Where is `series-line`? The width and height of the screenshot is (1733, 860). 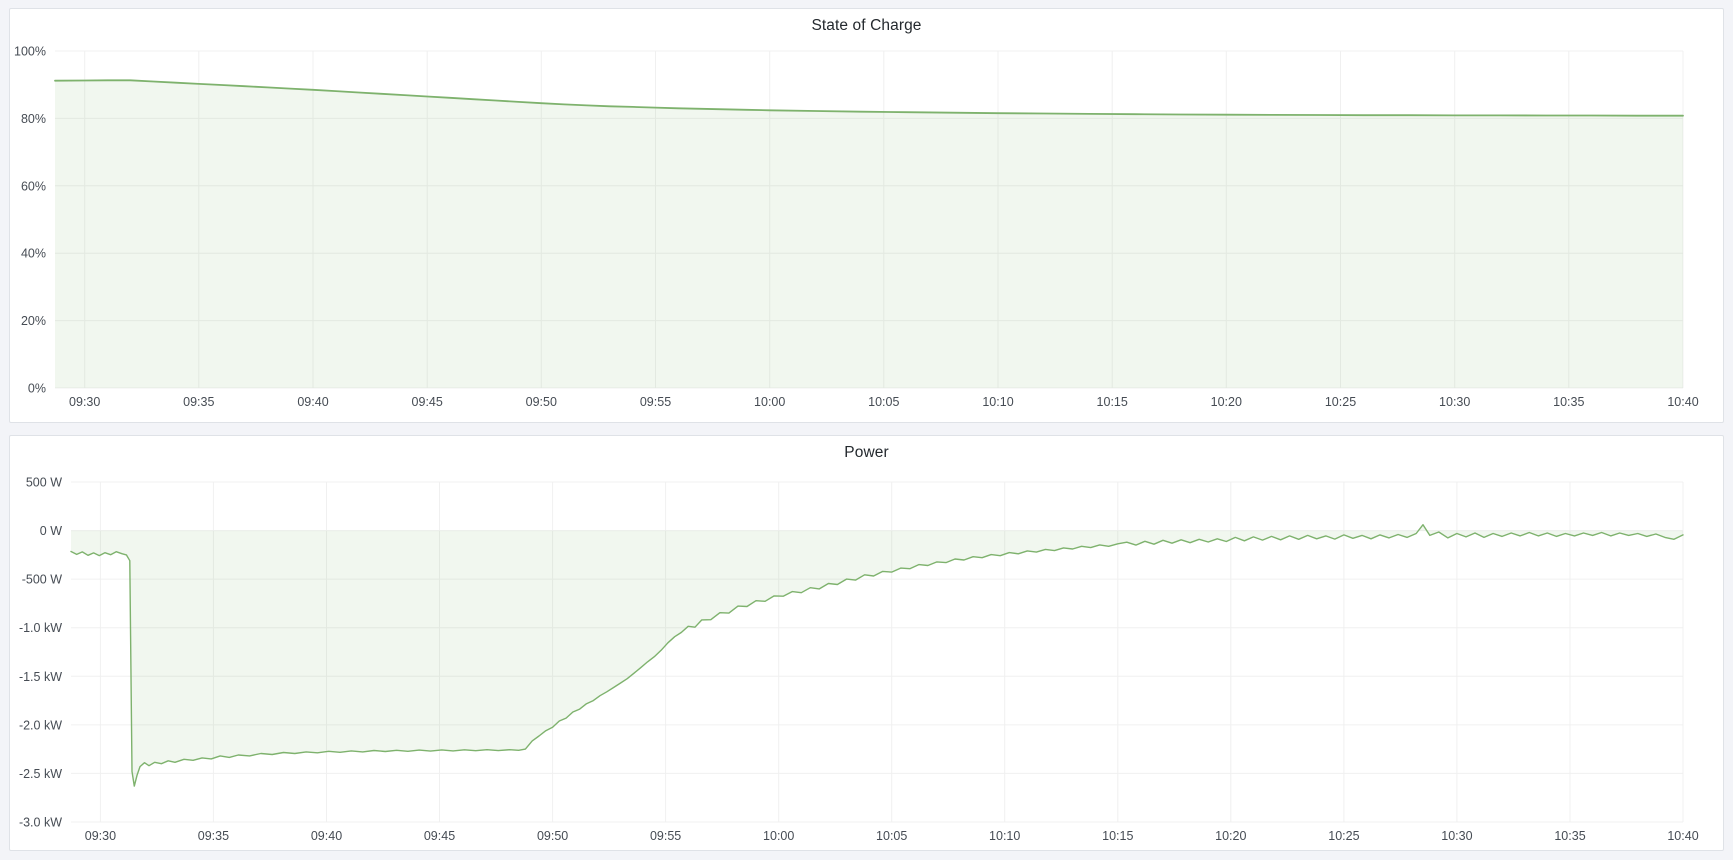
series-line is located at coordinates (869, 98).